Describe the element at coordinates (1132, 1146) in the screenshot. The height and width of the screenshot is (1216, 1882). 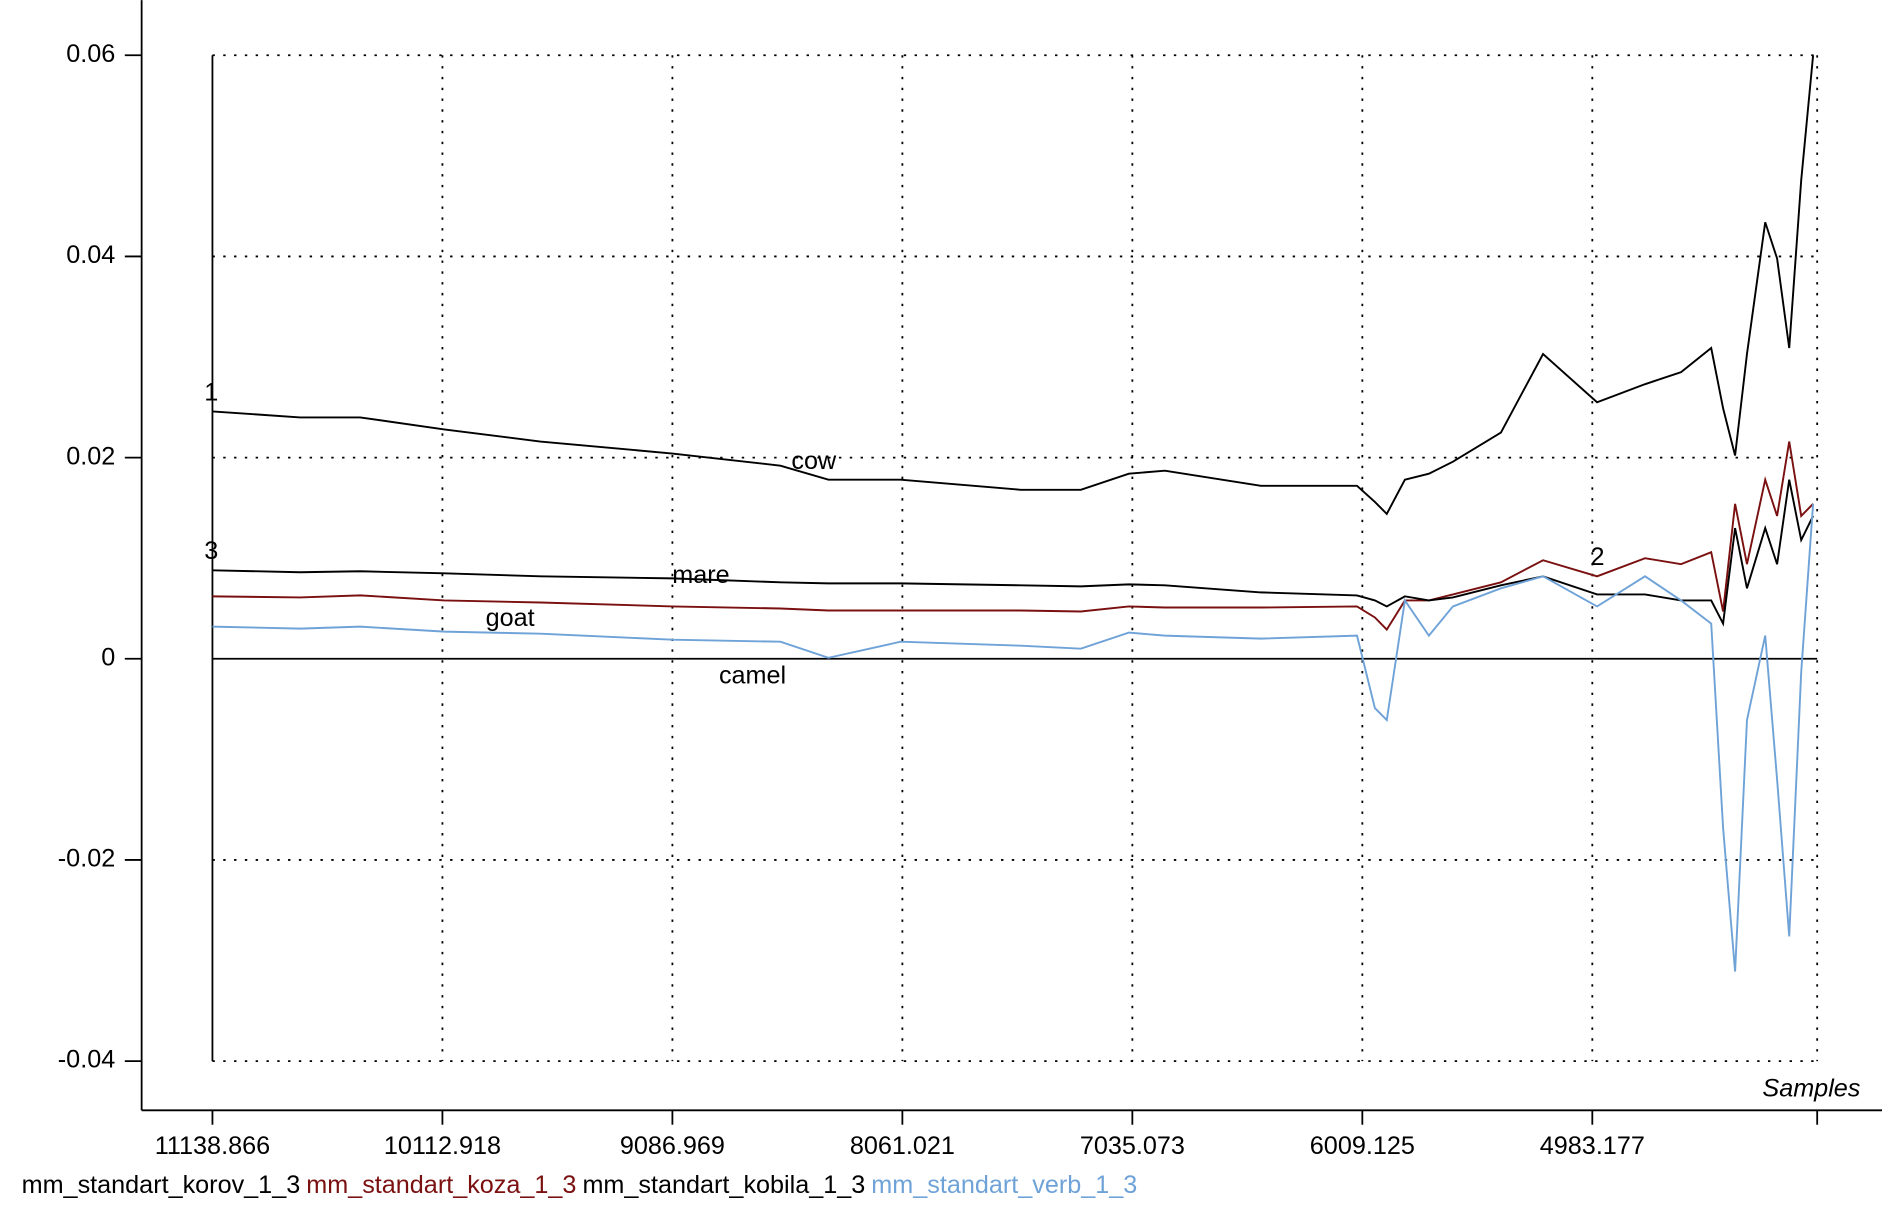
I see `x-tick-label: 7035.073` at that location.